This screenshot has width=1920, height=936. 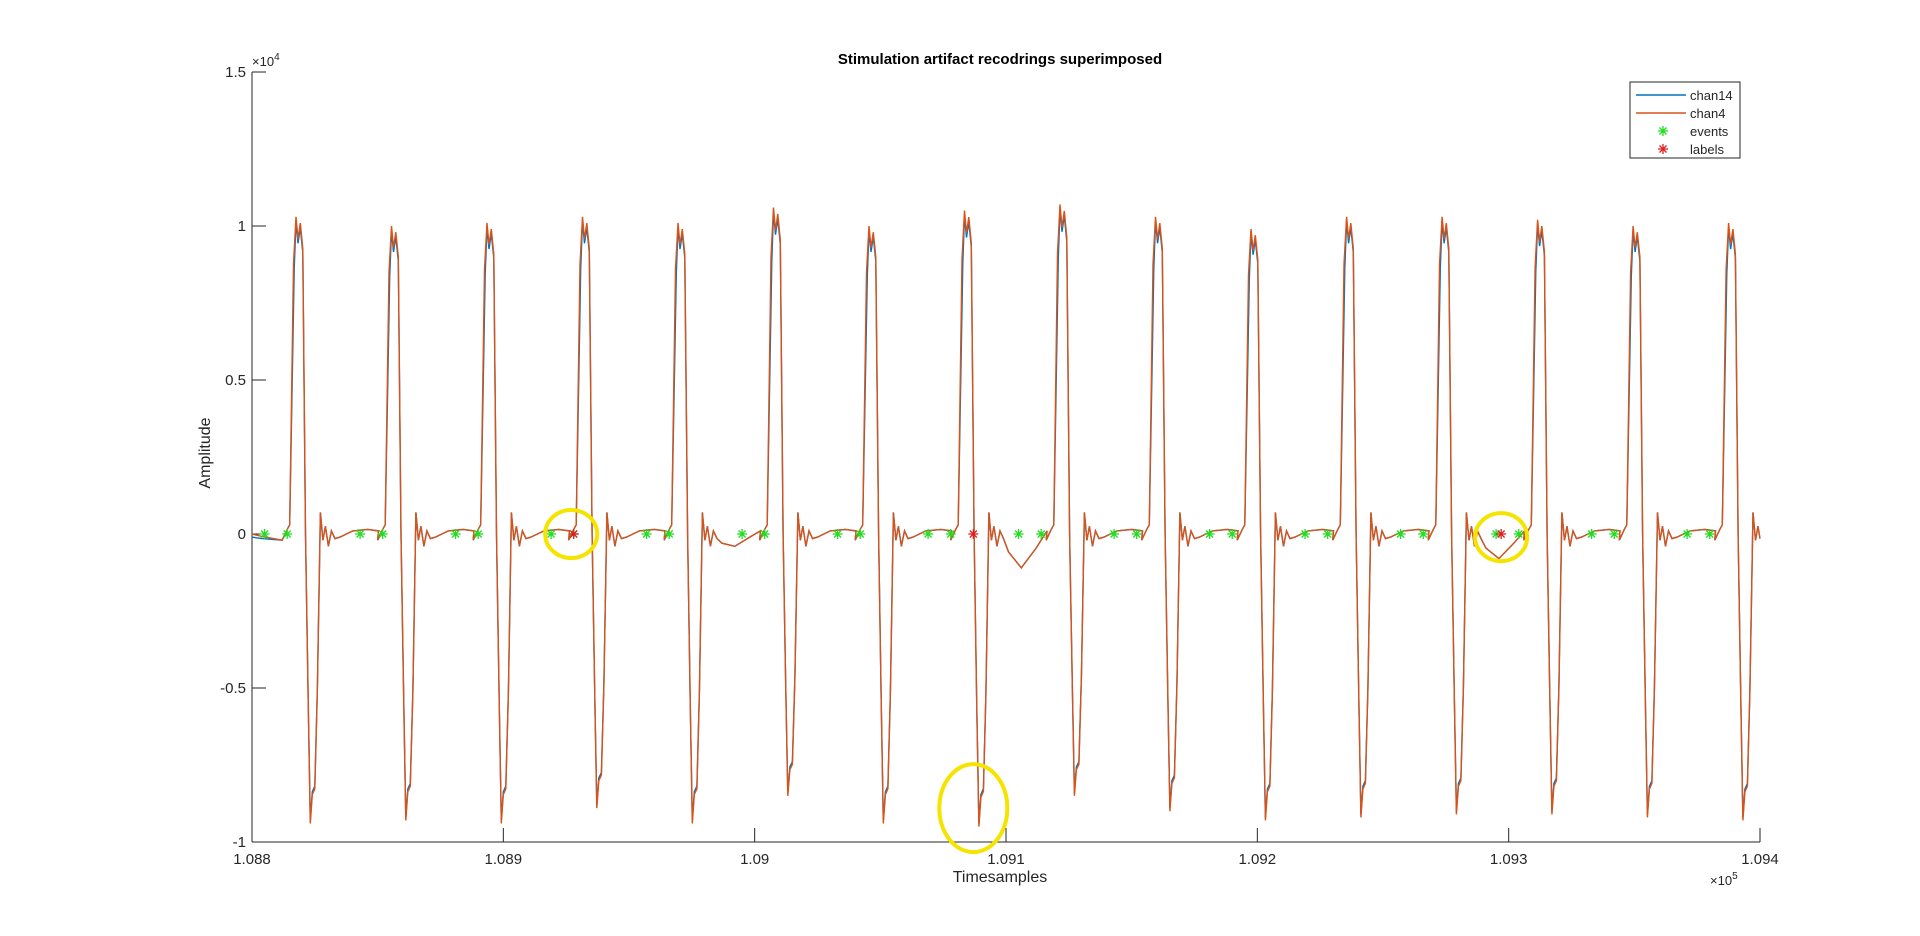 I want to click on legend-marker-events, so click(x=1663, y=131).